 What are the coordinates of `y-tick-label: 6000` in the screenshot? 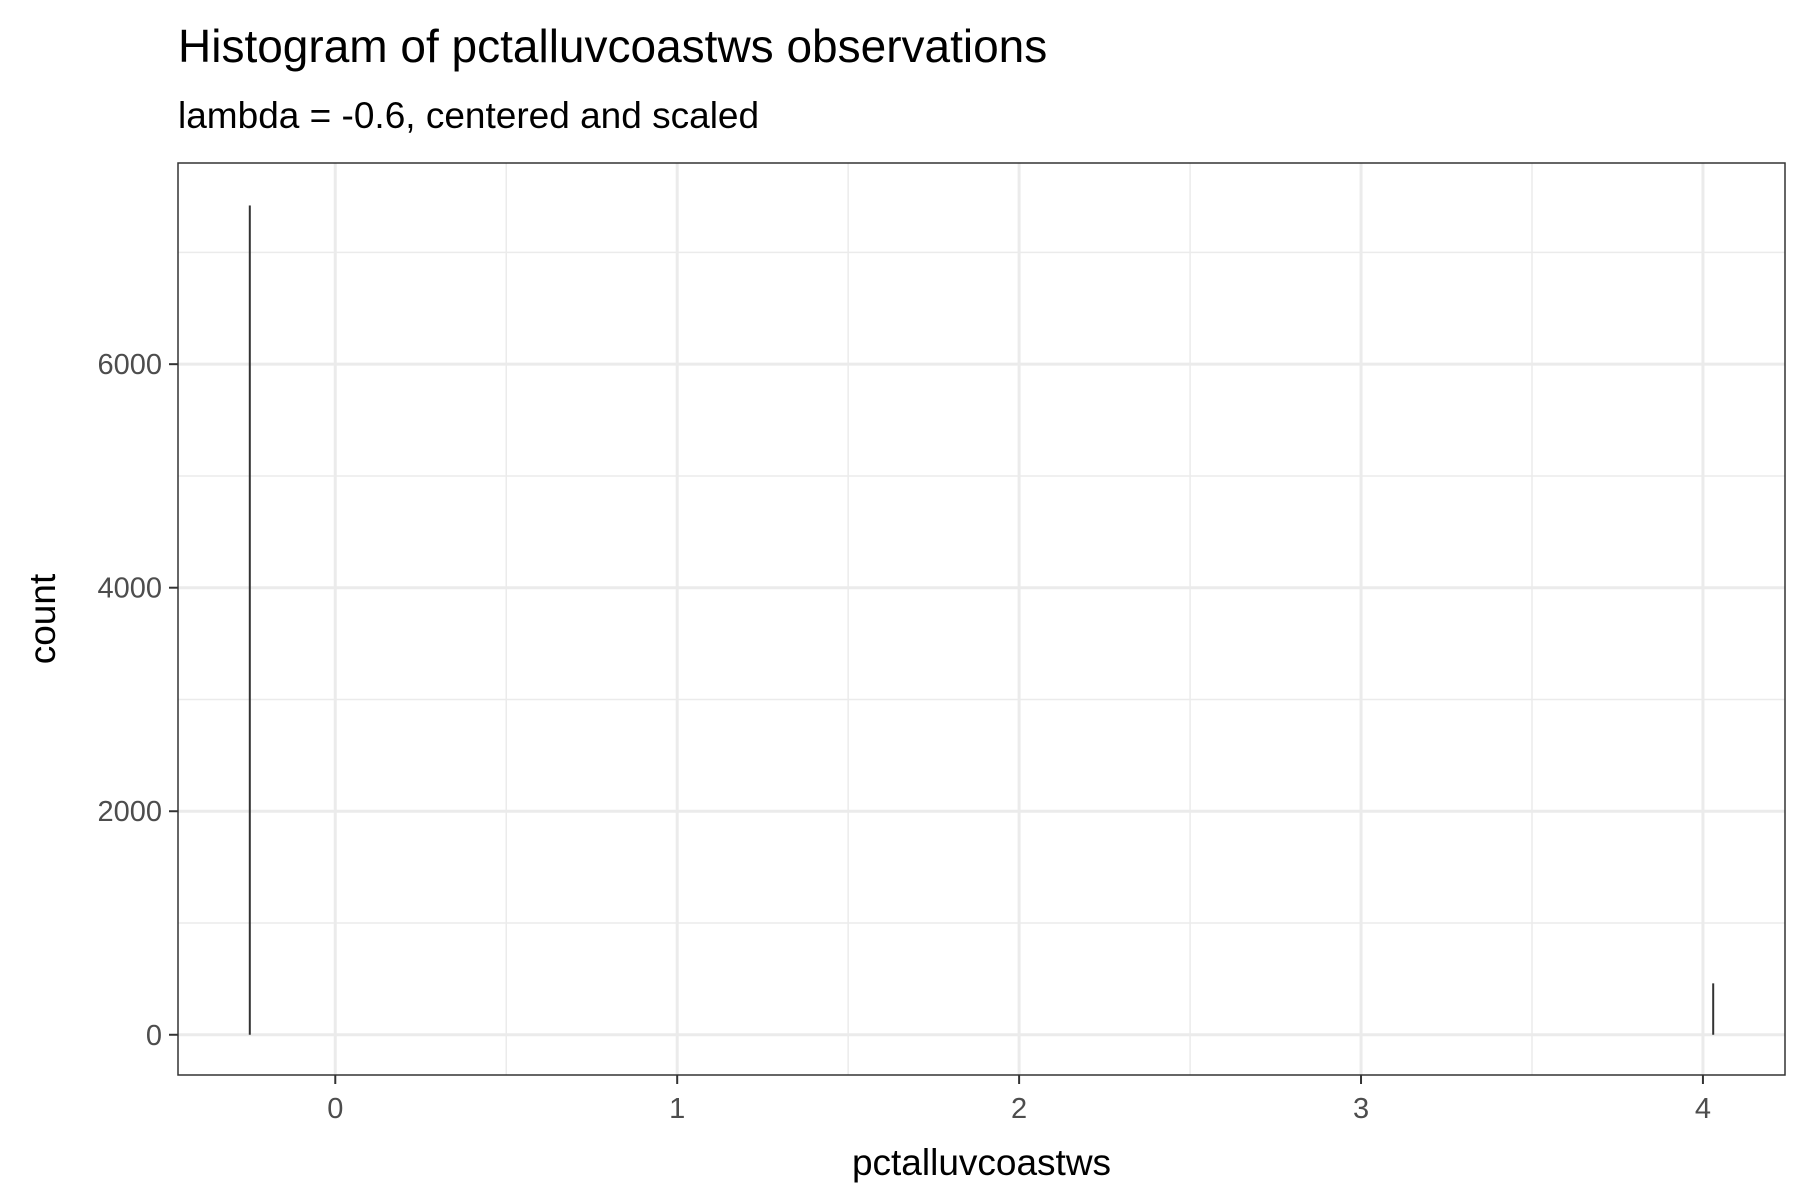 It's located at (129, 365).